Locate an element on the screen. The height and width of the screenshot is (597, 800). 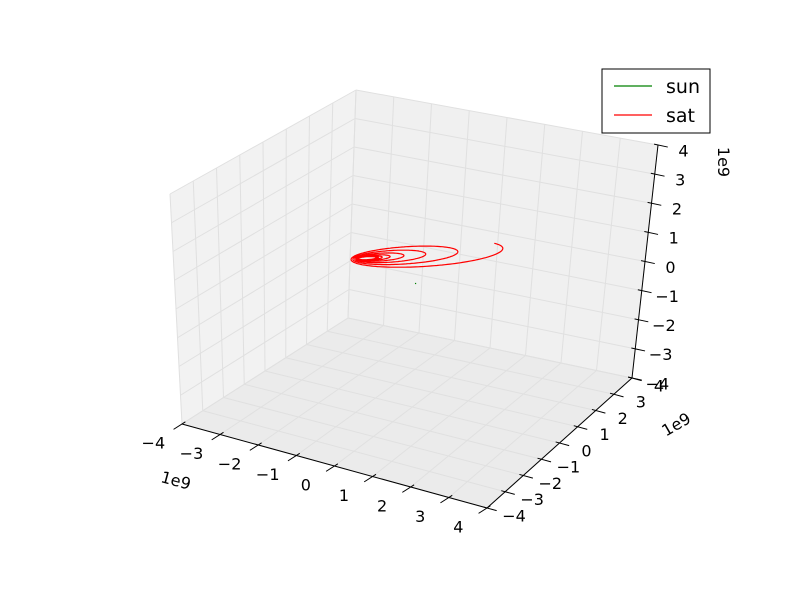
y-tick-label: 4 is located at coordinates (659, 385).